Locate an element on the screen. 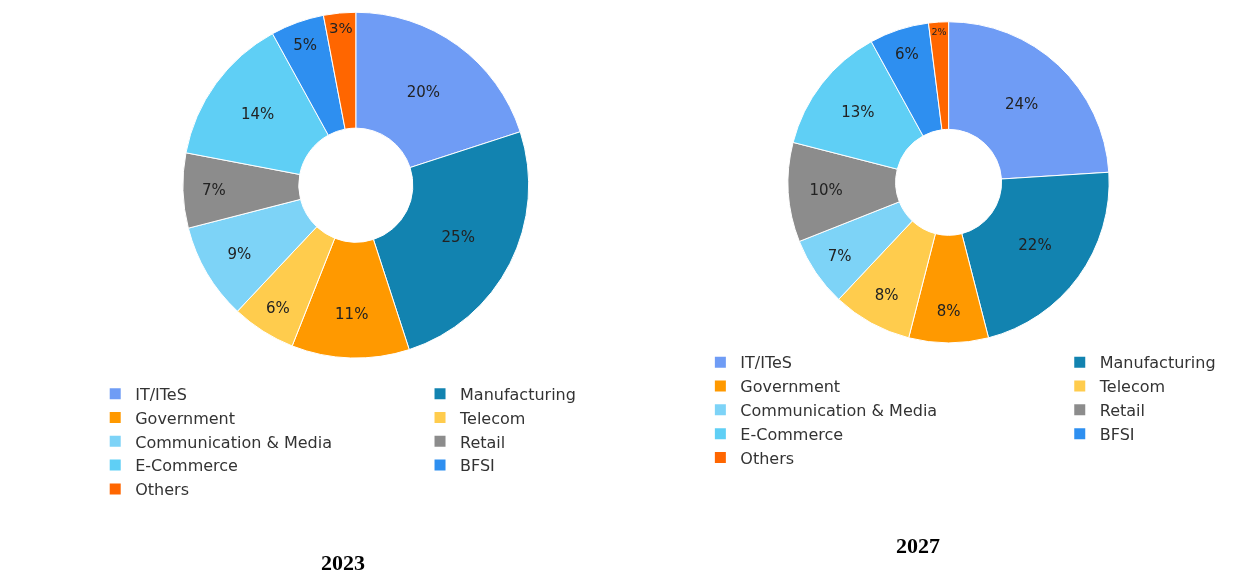 This screenshot has width=1255, height=582. data-label: 24% is located at coordinates (1022, 104).